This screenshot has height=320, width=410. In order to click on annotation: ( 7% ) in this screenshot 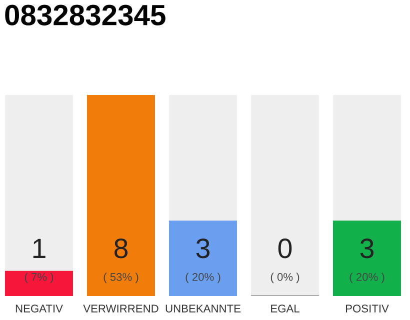, I will do `click(39, 278)`.